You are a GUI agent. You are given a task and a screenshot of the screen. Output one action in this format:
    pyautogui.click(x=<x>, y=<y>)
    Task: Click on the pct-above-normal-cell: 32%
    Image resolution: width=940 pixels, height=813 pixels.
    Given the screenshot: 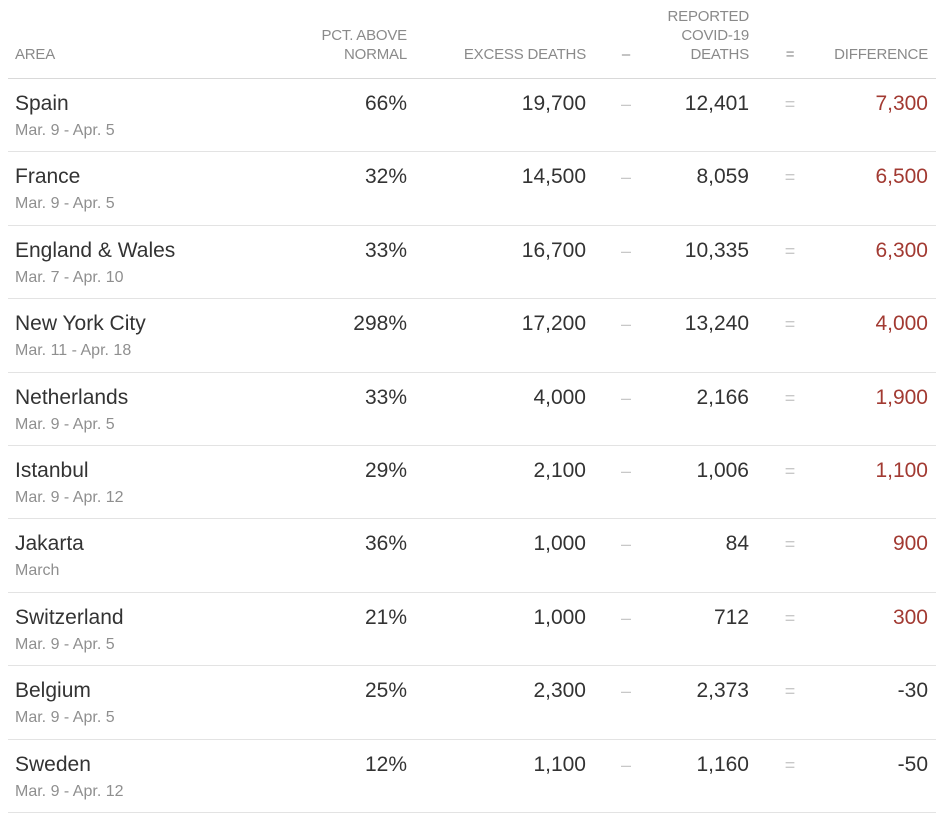 What is the action you would take?
    pyautogui.click(x=385, y=177)
    